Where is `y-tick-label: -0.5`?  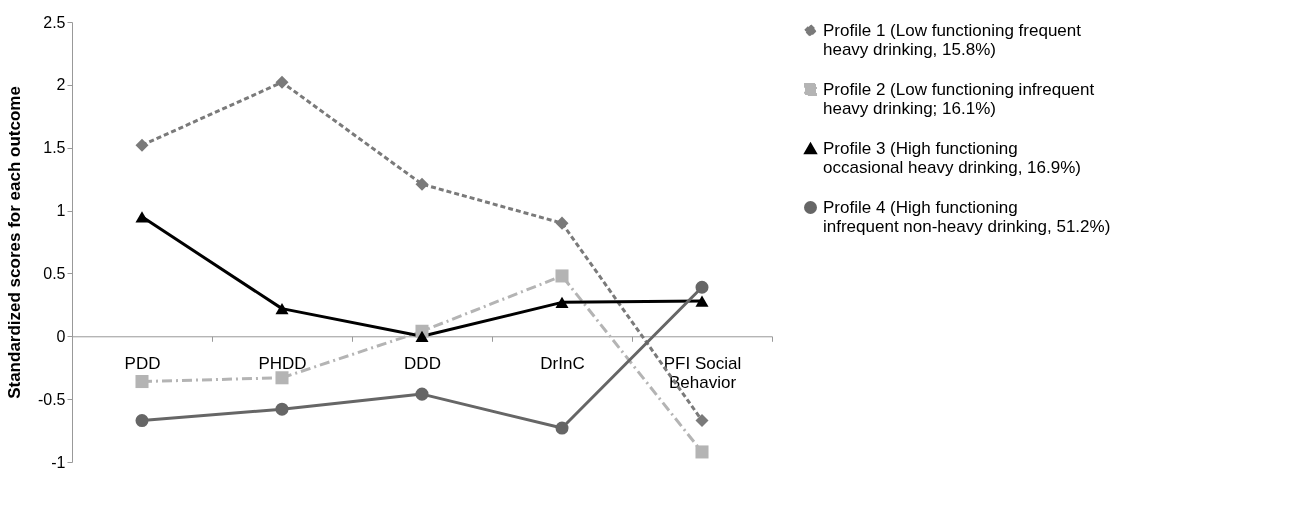 y-tick-label: -0.5 is located at coordinates (51, 399).